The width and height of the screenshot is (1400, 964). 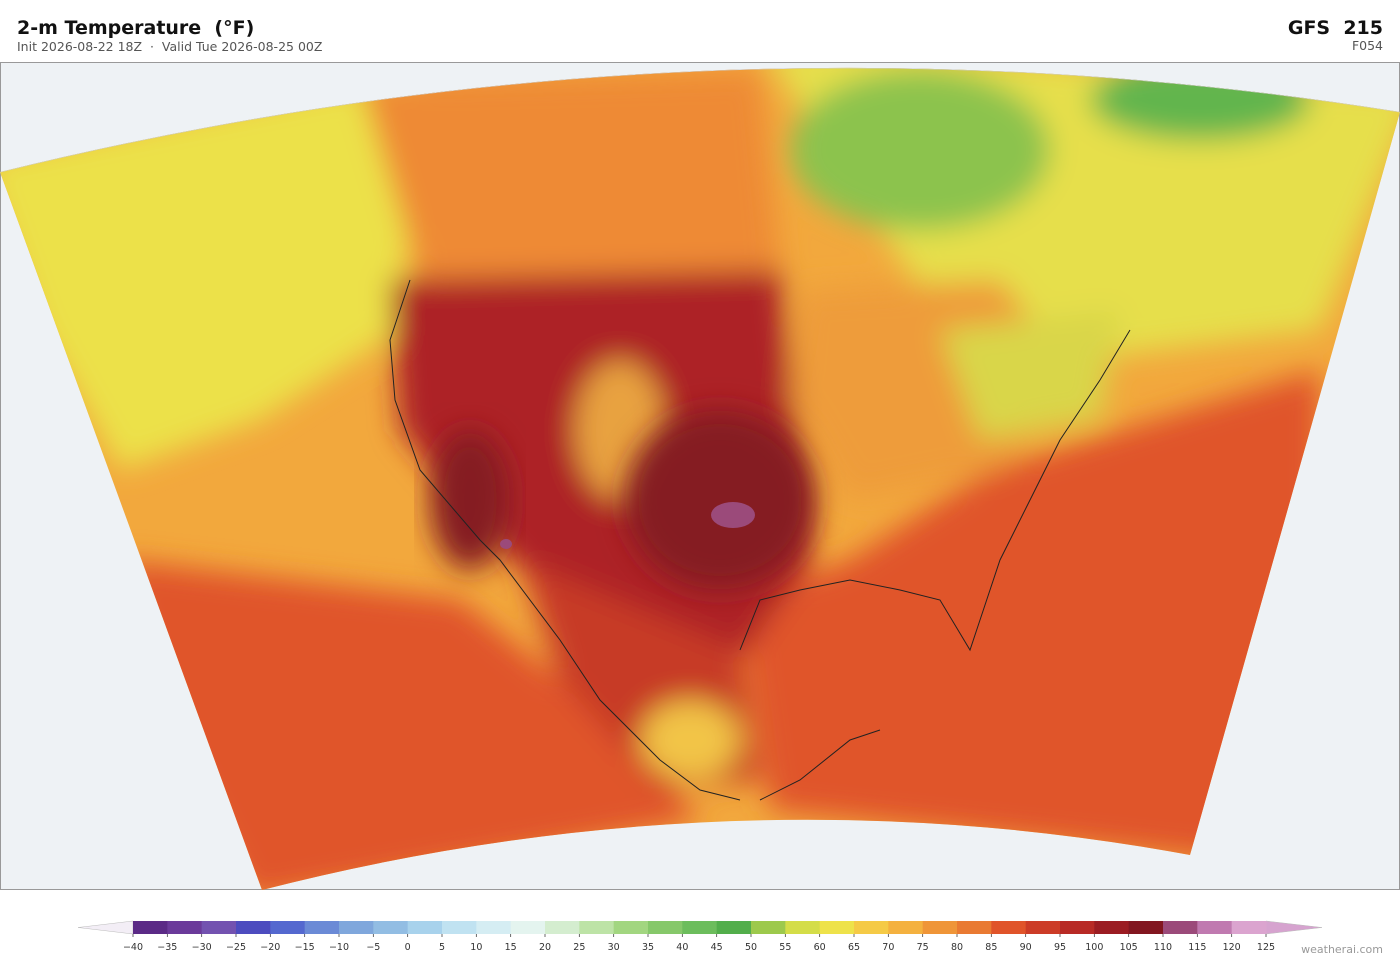 I want to click on colorbar-tick-label: −15, so click(x=305, y=947).